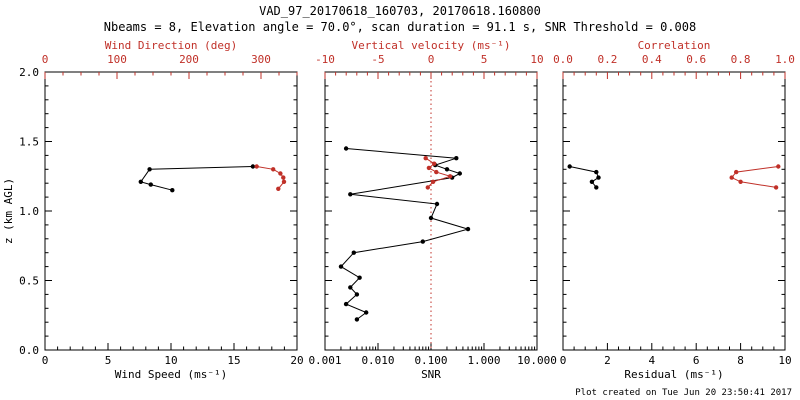 The width and height of the screenshot is (800, 400). I want to click on svg-text: -5, so click(377, 59).